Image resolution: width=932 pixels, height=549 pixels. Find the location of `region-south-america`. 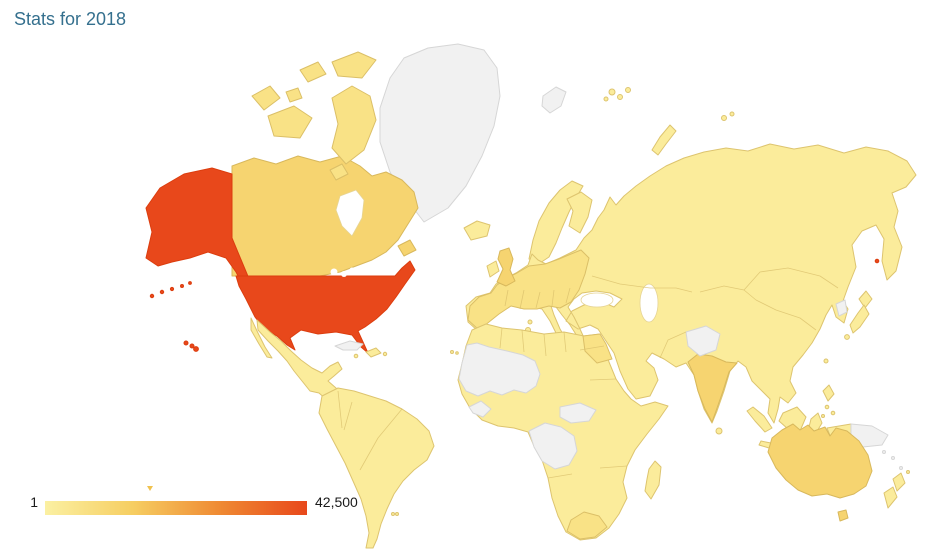

region-south-america is located at coordinates (376, 468).